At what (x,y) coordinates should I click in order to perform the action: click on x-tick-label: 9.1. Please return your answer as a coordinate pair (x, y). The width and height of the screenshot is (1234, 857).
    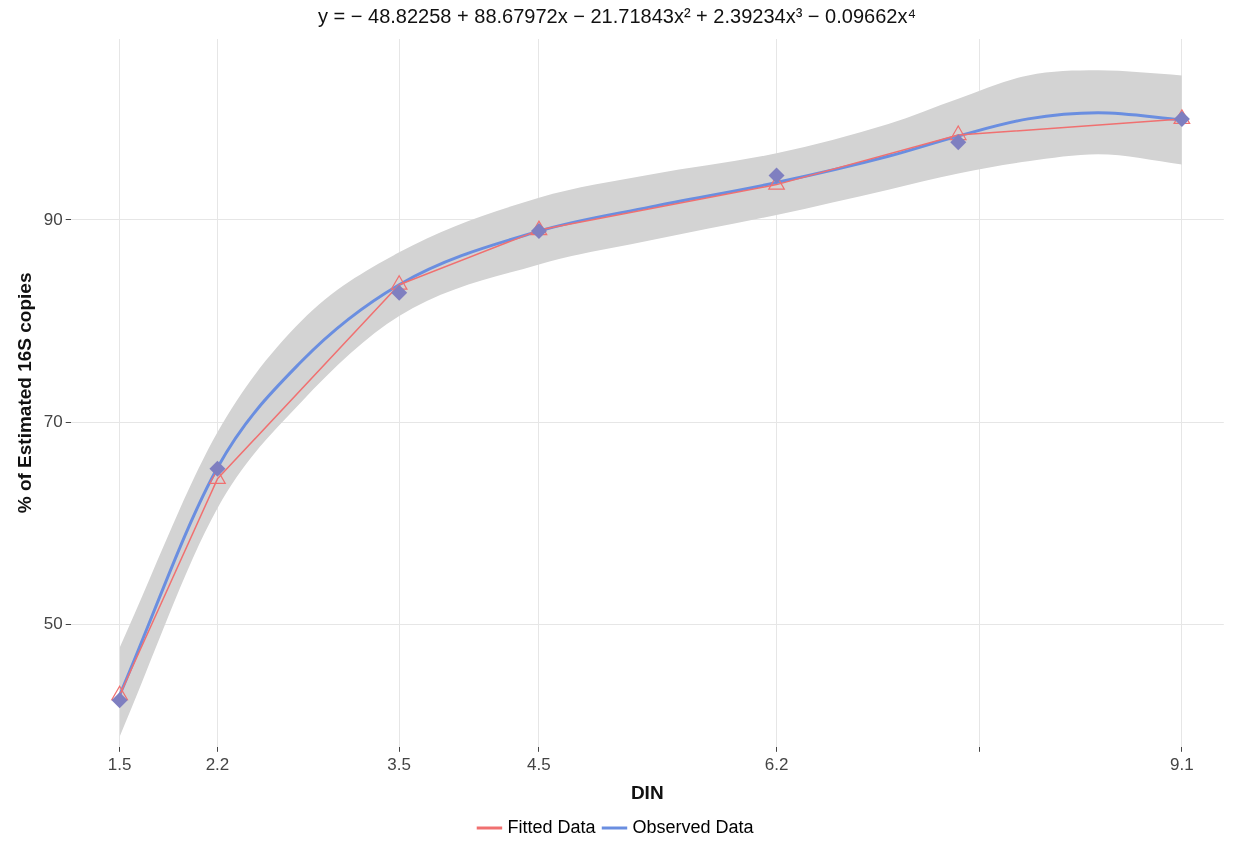
    Looking at the image, I should click on (1182, 764).